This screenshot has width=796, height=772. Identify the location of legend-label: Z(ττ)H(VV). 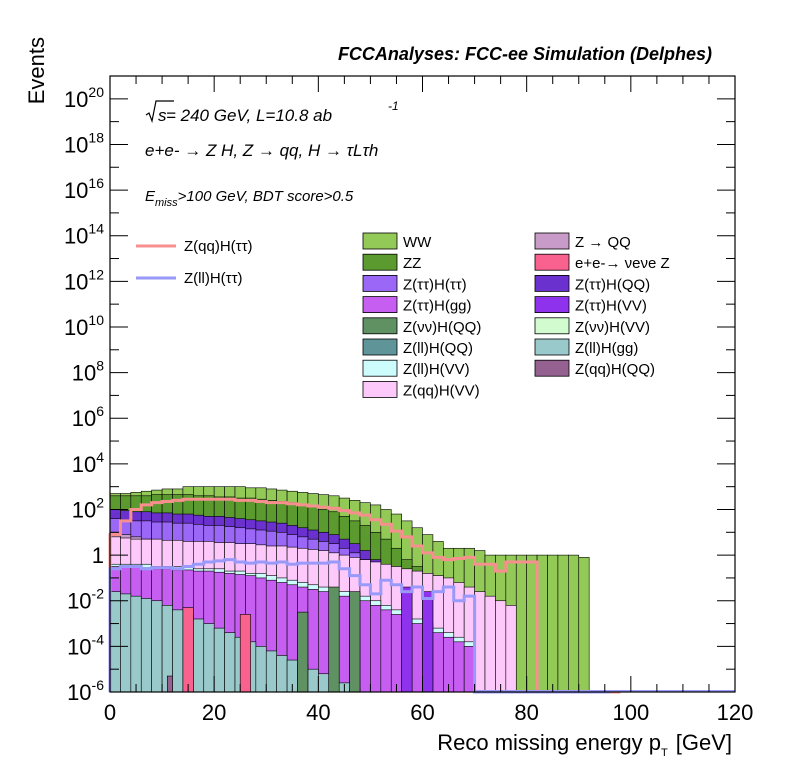
(611, 306).